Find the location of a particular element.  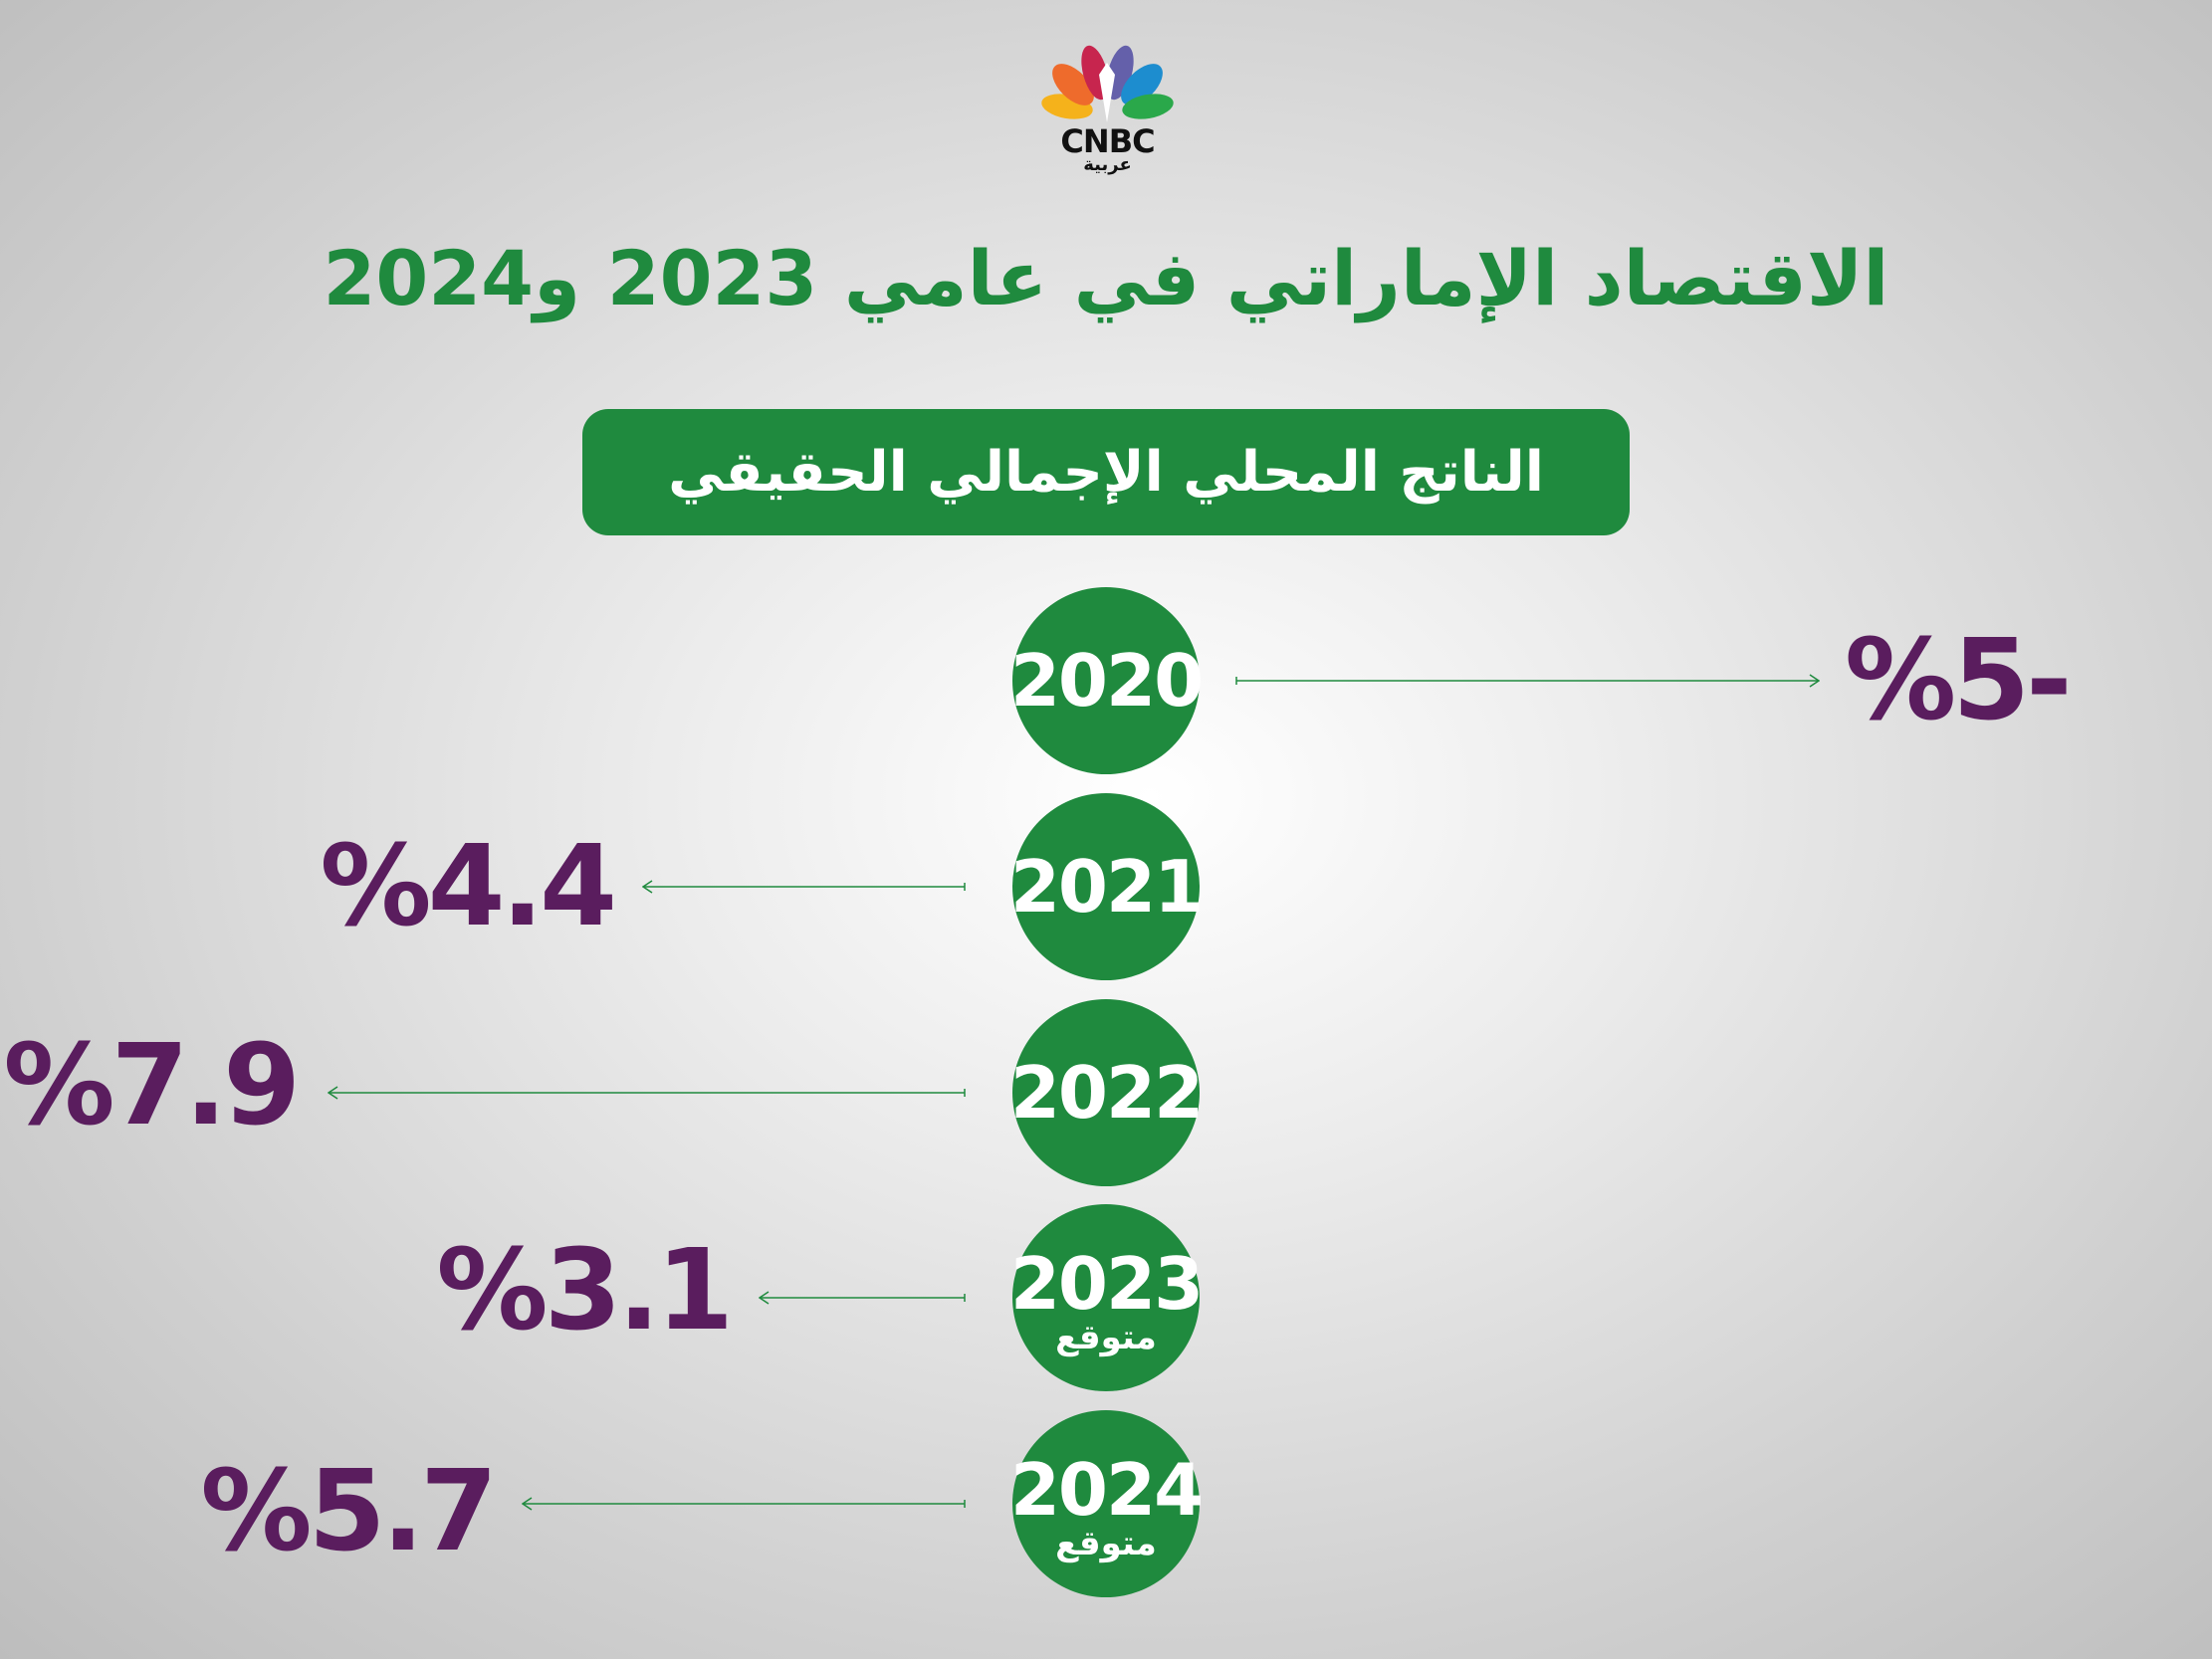

year-circle-2020: 2020 is located at coordinates (1106, 680).